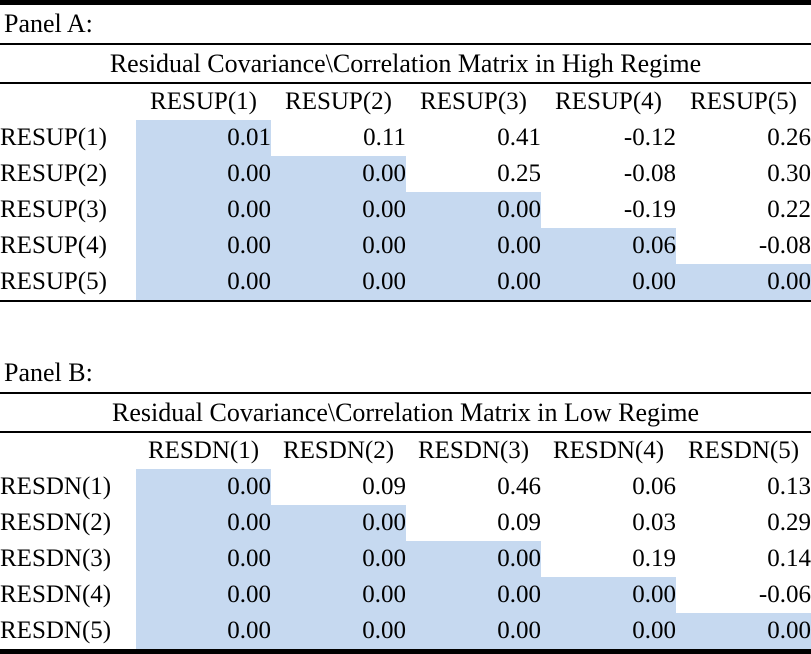 This screenshot has width=811, height=654. I want to click on matrix-cell: 0.03, so click(654, 522).